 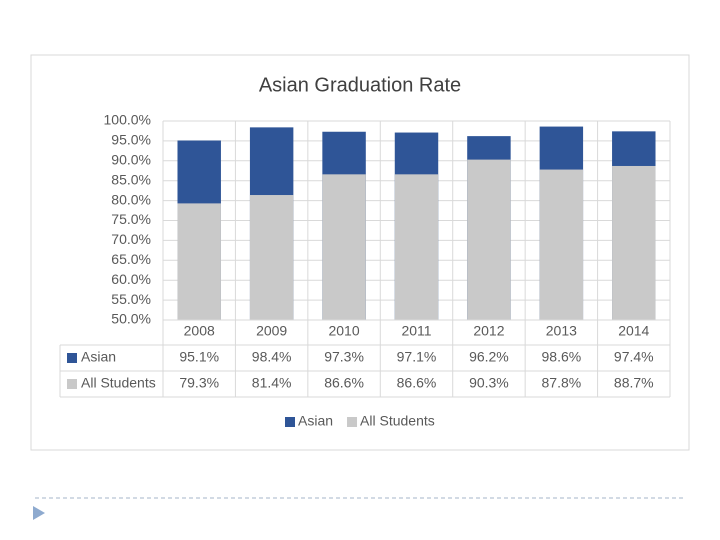 I want to click on y-tick-label: 100.0%, so click(x=127, y=120).